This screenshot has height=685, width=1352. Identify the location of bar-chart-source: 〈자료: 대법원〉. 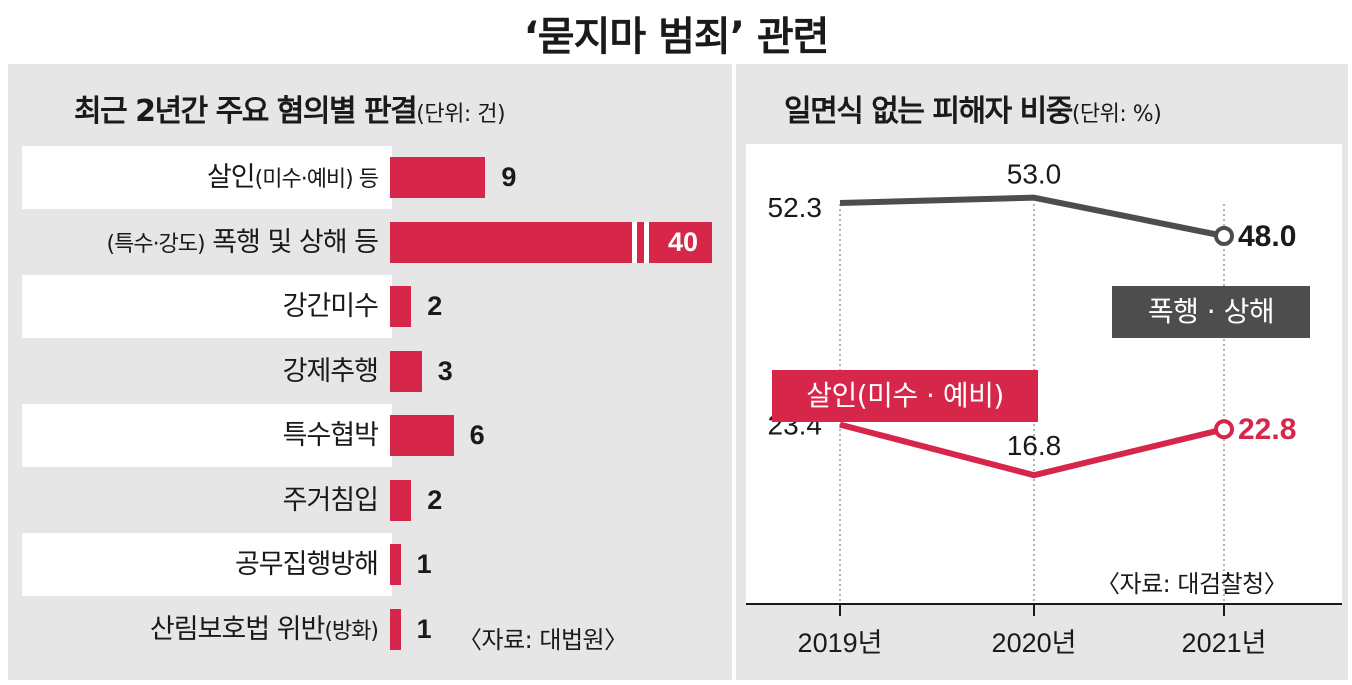
(543, 640).